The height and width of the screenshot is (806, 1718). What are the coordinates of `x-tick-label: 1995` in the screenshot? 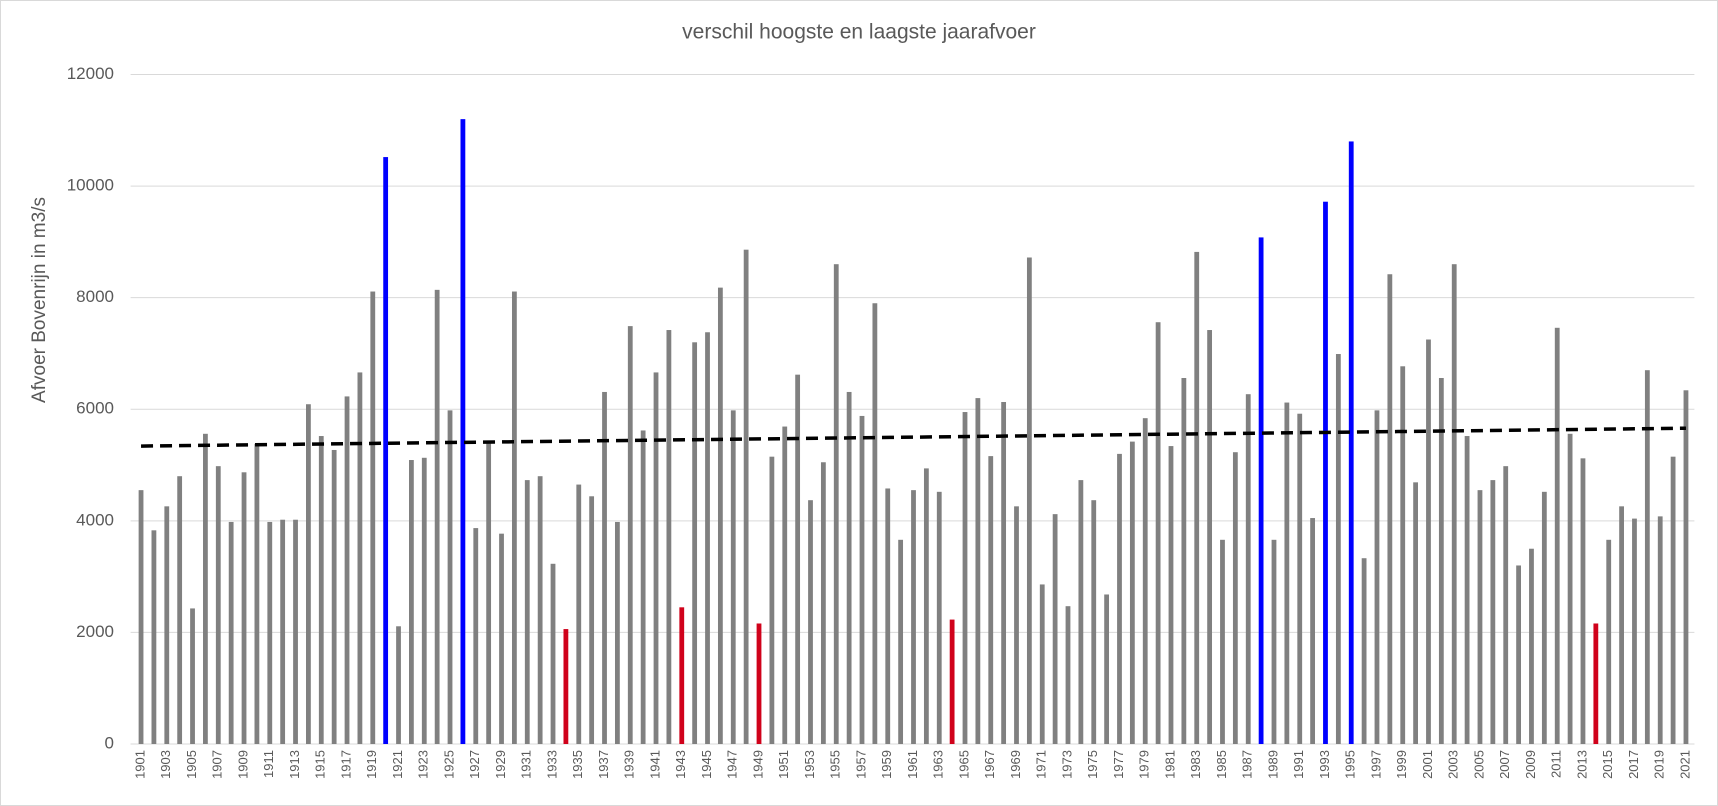 It's located at (1350, 764).